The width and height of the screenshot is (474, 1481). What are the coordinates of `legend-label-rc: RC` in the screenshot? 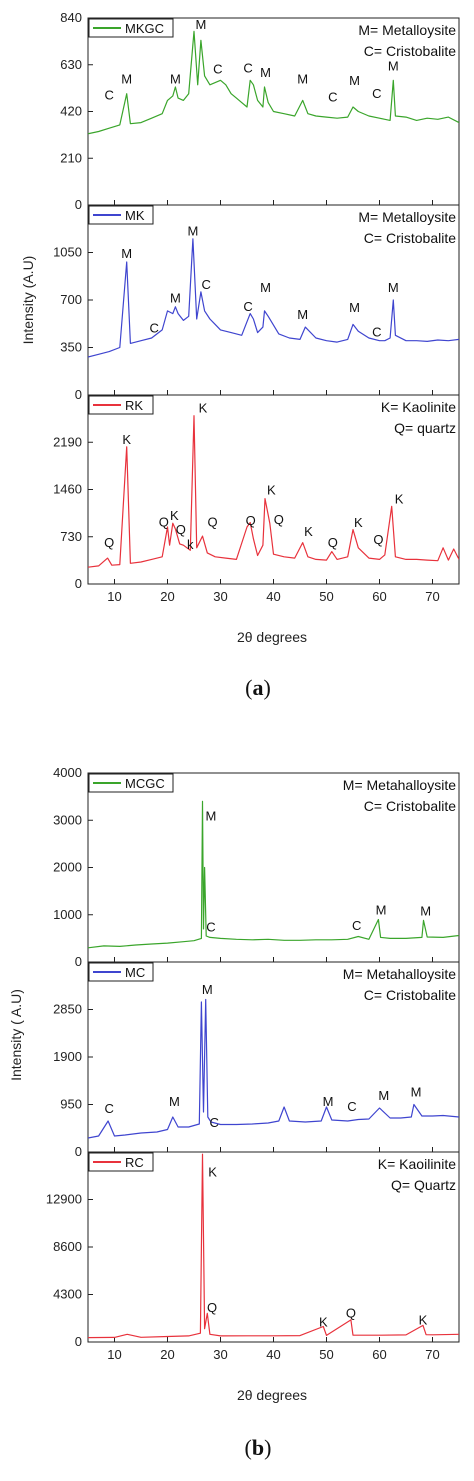 It's located at (134, 1162).